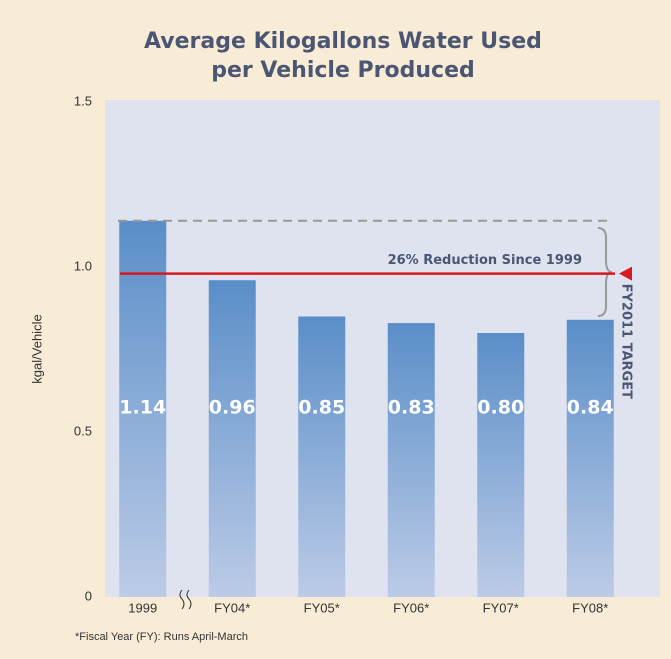 This screenshot has height=659, width=671. Describe the element at coordinates (501, 607) in the screenshot. I see `x-tick-label: FY07*` at that location.